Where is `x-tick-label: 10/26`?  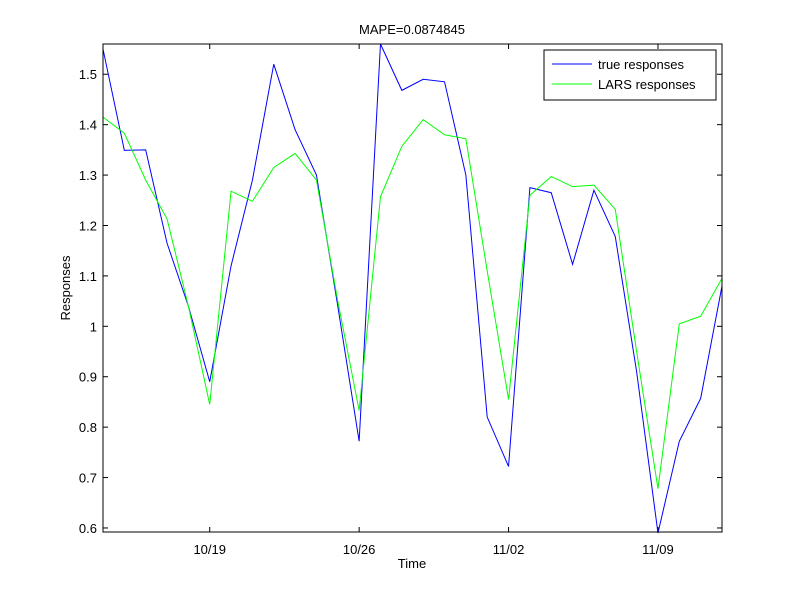
x-tick-label: 10/26 is located at coordinates (359, 549).